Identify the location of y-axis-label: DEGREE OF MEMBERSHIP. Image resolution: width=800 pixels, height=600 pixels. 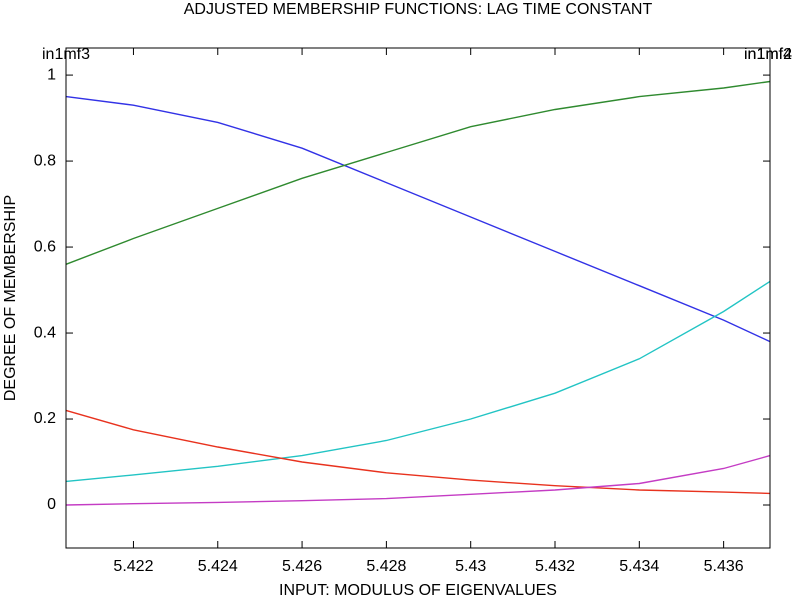
(10, 298).